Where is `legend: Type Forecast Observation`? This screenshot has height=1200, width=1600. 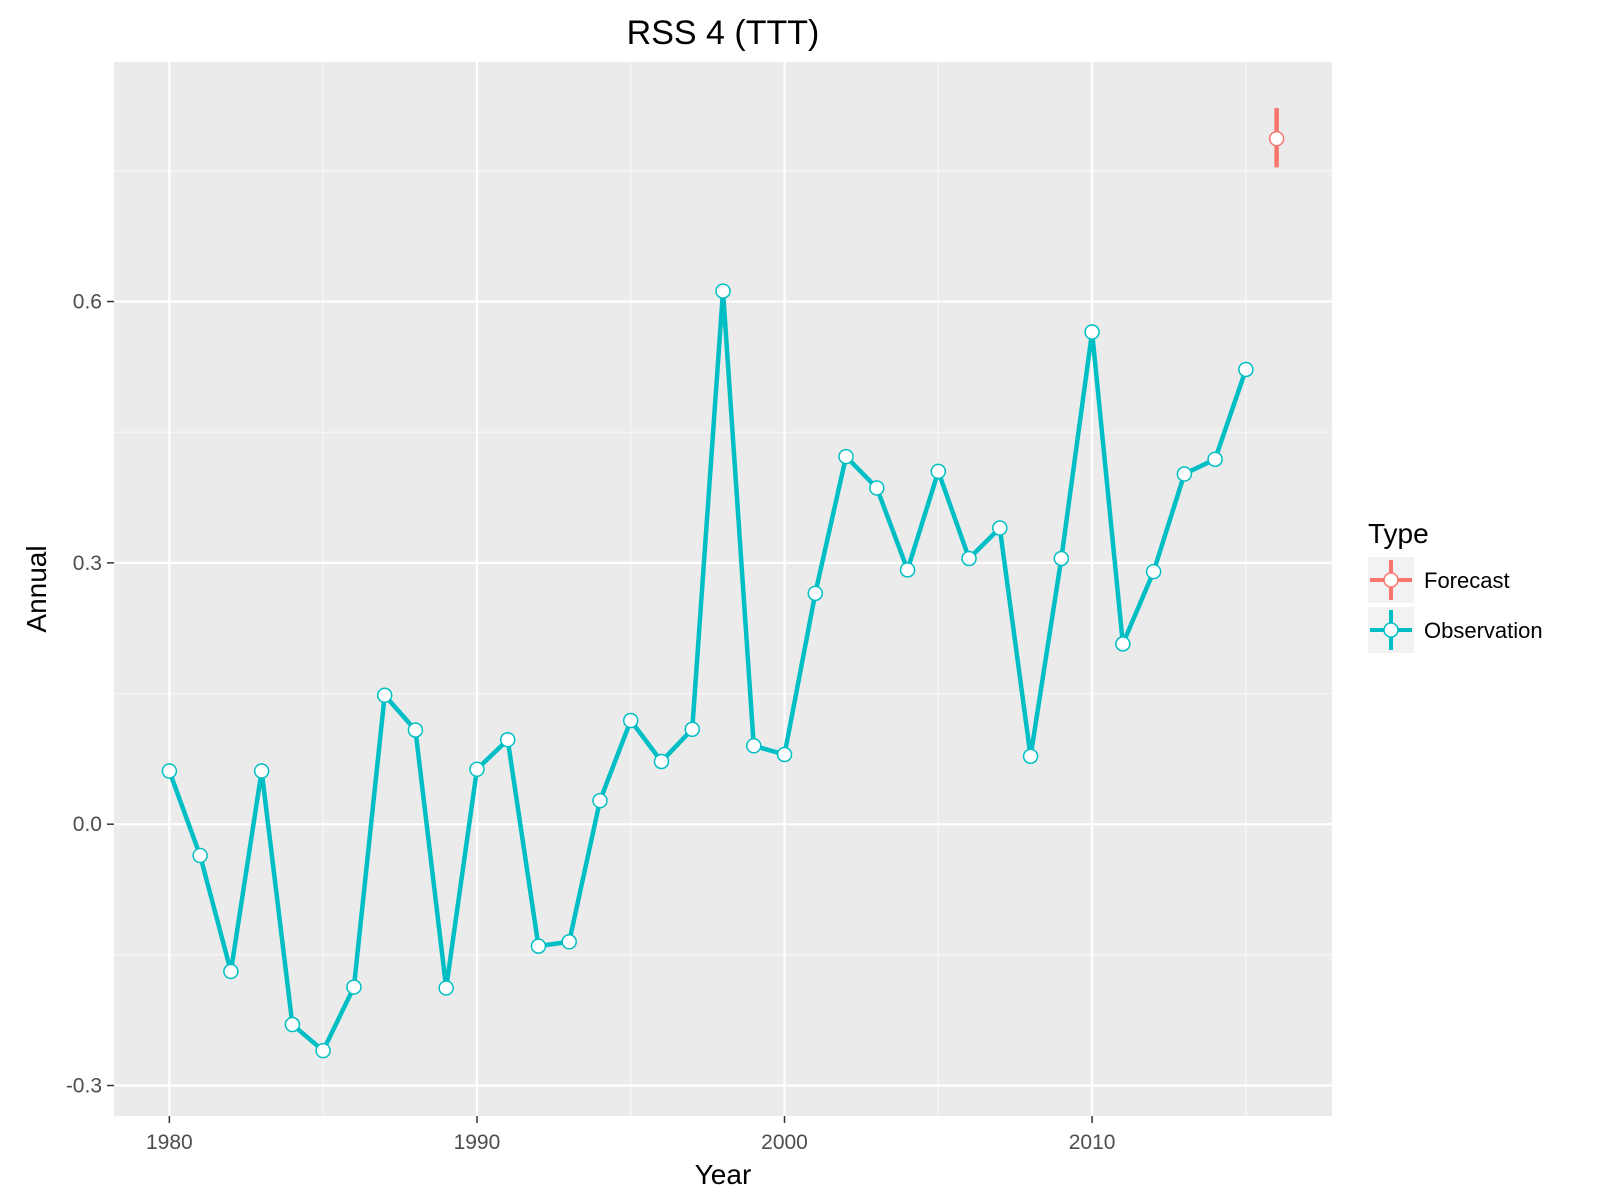
legend: Type Forecast Observation is located at coordinates (1455, 585).